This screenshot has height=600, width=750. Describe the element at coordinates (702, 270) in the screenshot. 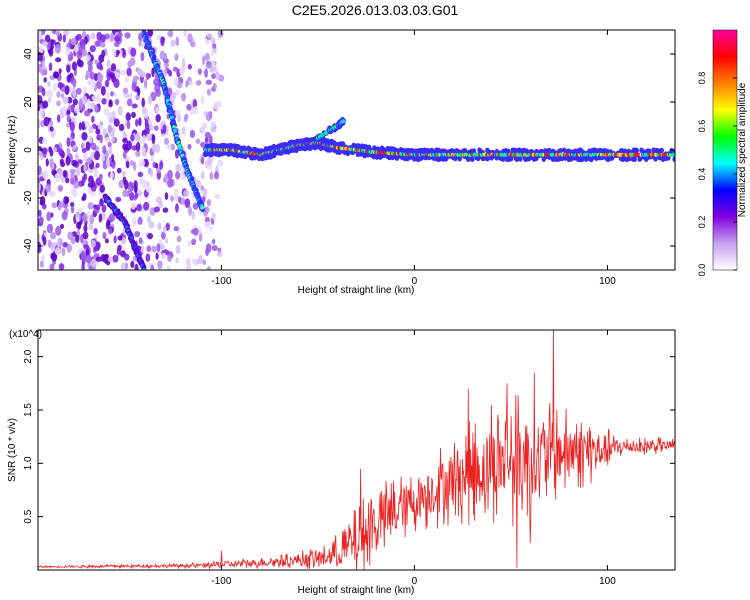

I see `colorbar-tick-label: 0.0` at that location.